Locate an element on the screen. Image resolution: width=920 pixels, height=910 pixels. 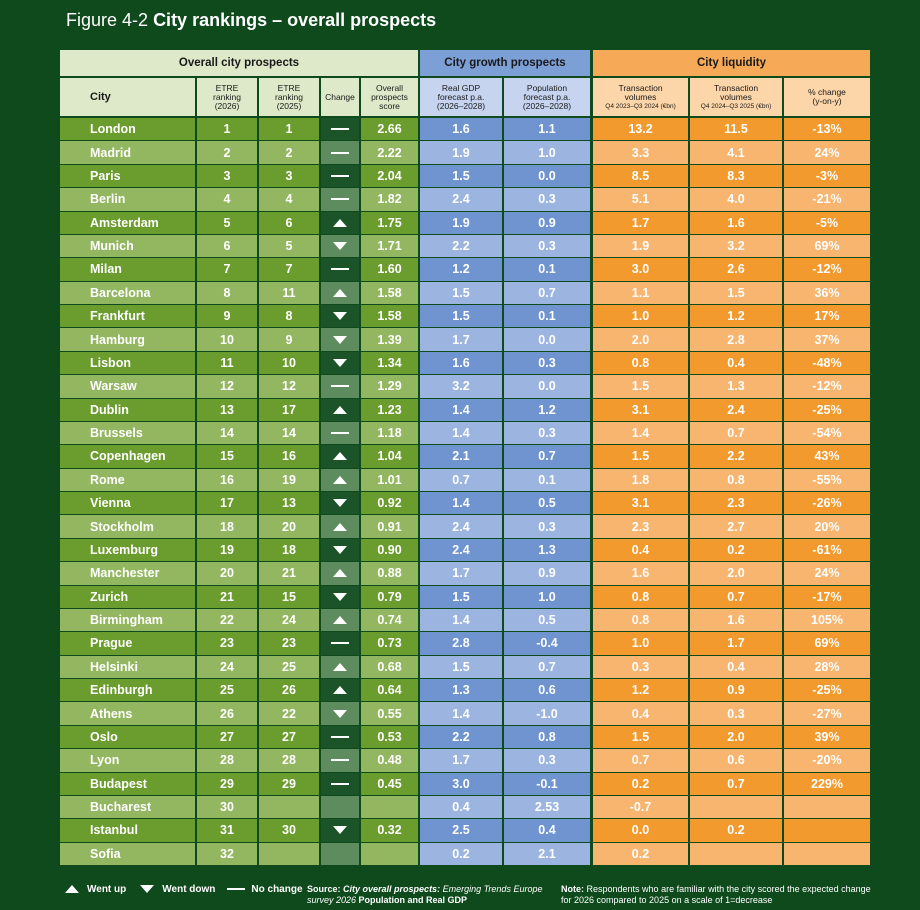
table-cell: 7 is located at coordinates (227, 269).